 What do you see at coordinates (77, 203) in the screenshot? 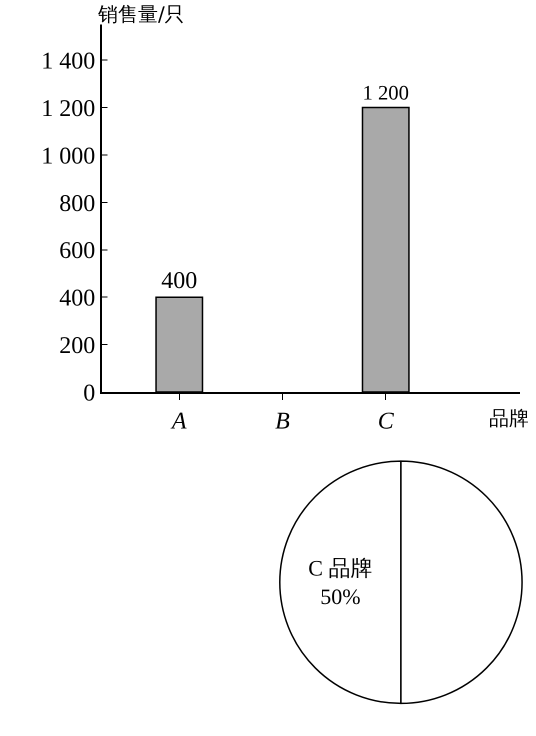
I see `y-tick-label: 800` at bounding box center [77, 203].